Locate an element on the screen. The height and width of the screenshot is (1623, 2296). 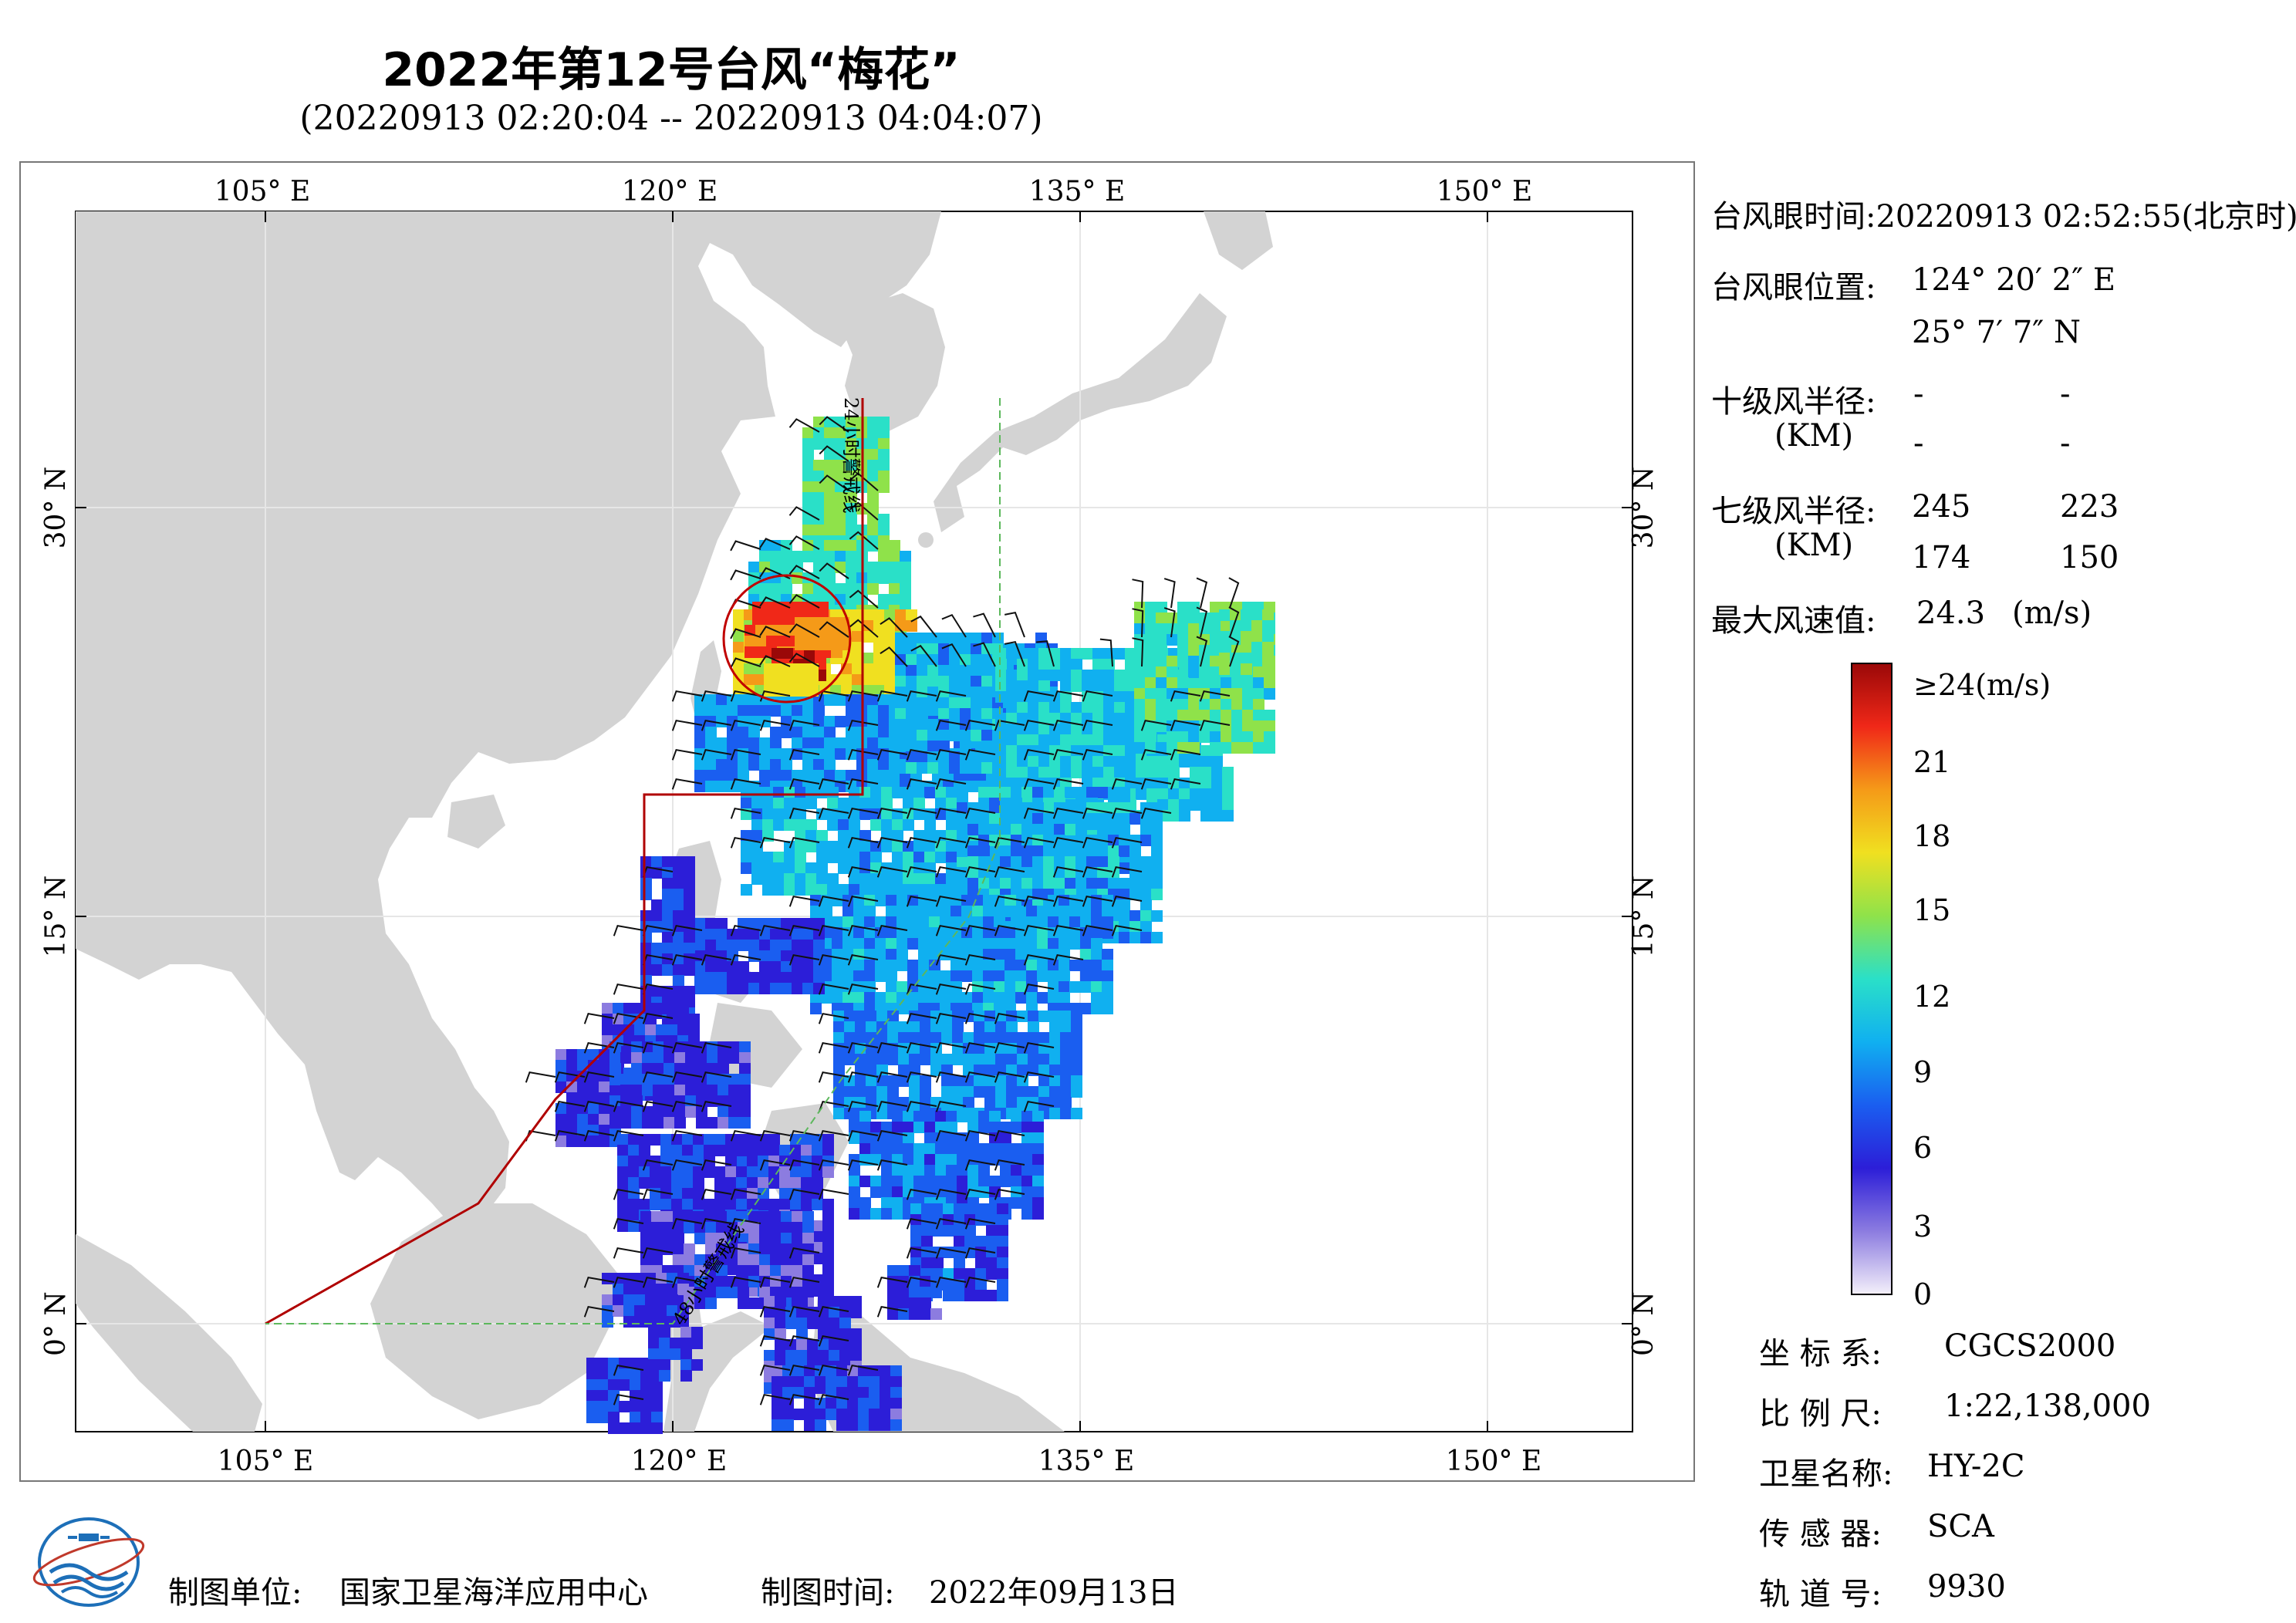
r7-value-sw: 174 is located at coordinates (1941, 557).